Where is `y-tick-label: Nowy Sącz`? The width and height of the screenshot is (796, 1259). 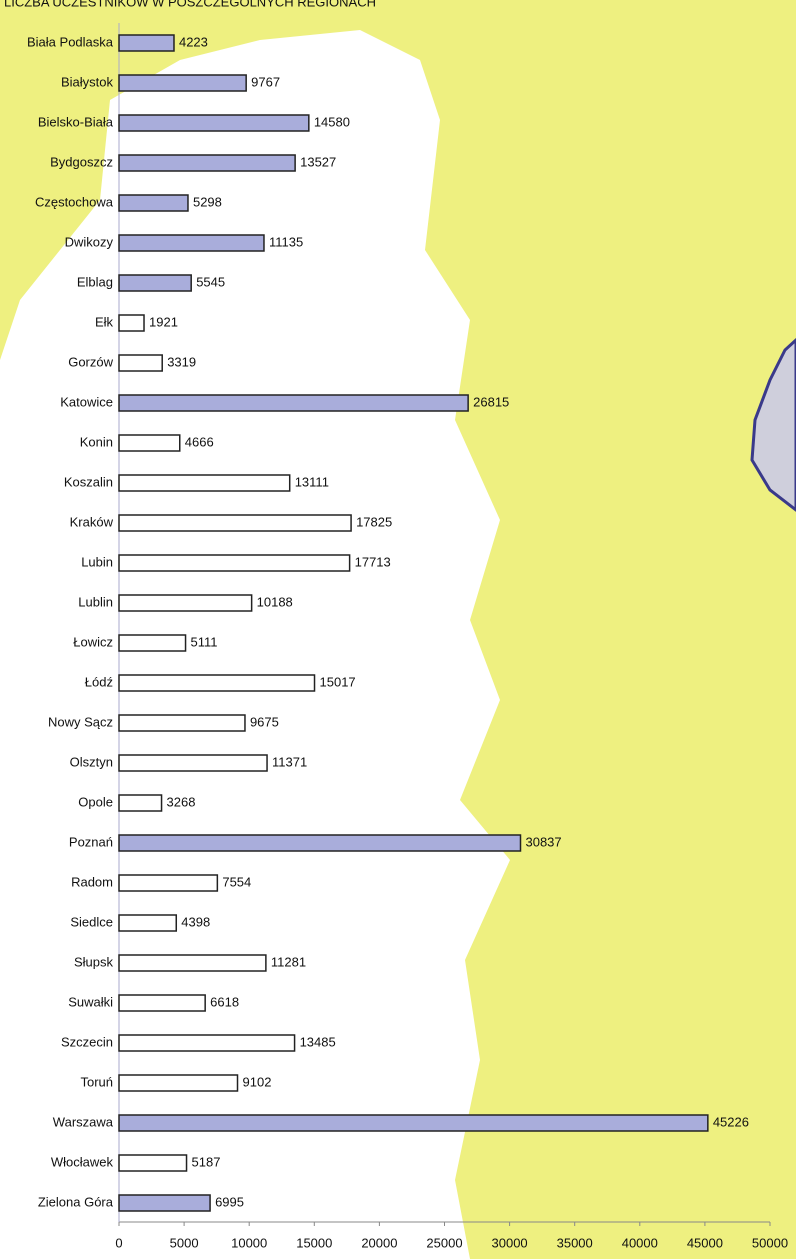 y-tick-label: Nowy Sącz is located at coordinates (80, 721).